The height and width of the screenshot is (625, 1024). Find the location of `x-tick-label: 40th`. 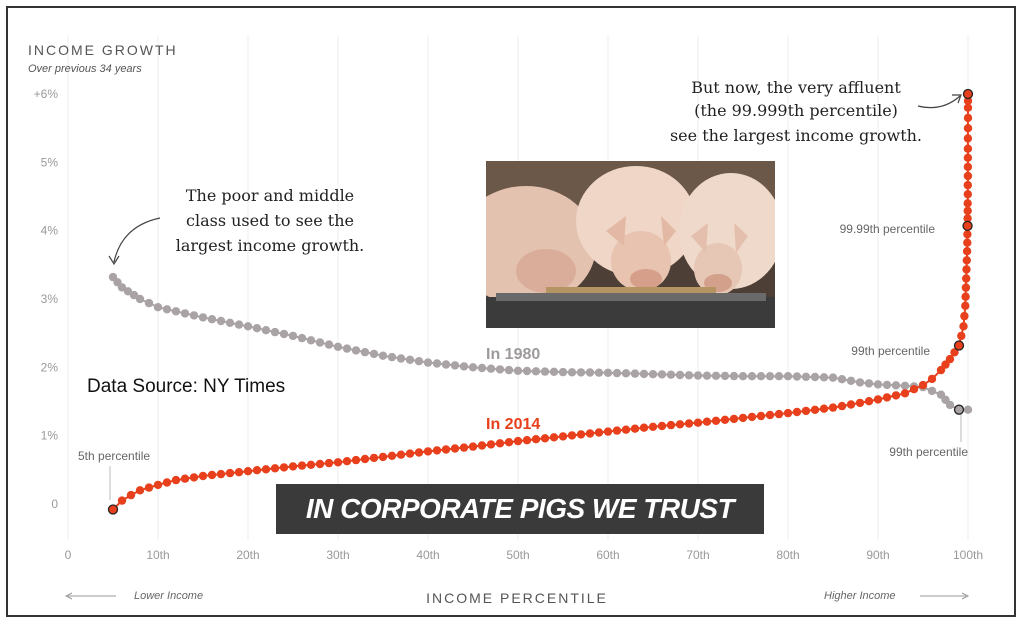

x-tick-label: 40th is located at coordinates (427, 555).